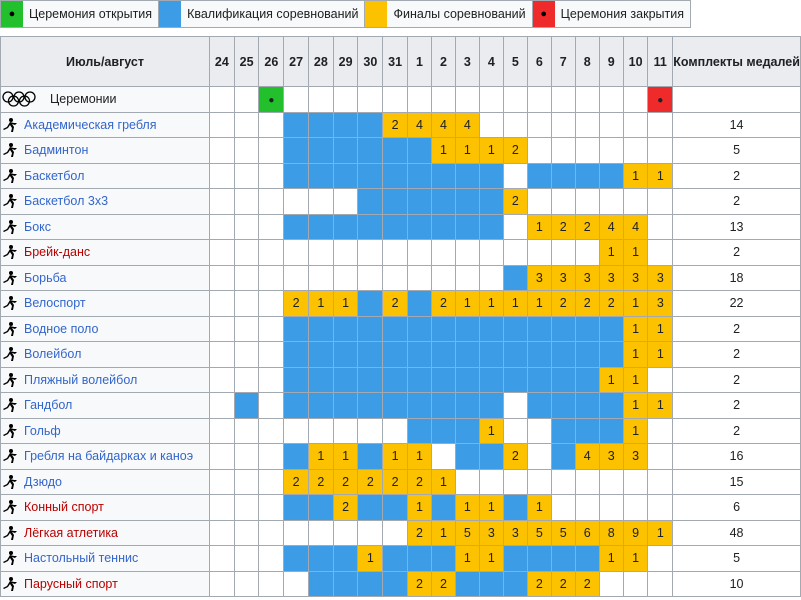 The image size is (801, 600). What do you see at coordinates (400, 354) in the screenshot?
I see `table-row: Волейбол 1 1 2` at bounding box center [400, 354].